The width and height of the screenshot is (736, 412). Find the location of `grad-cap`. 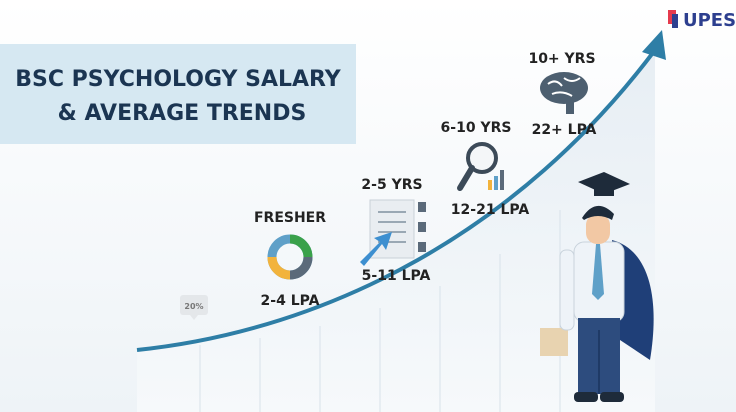

grad-cap is located at coordinates (604, 184).